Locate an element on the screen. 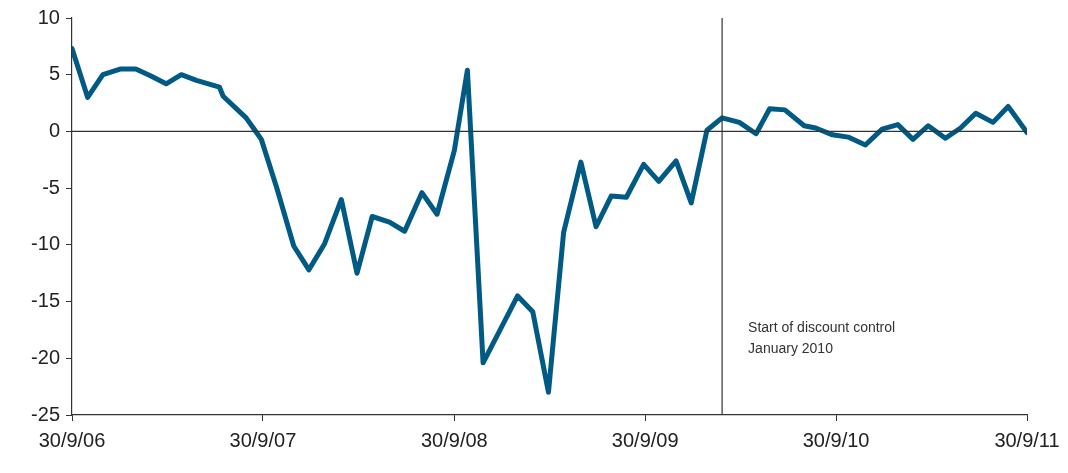 The height and width of the screenshot is (473, 1068). x-tick-label: 30/9/06 is located at coordinates (72, 439).